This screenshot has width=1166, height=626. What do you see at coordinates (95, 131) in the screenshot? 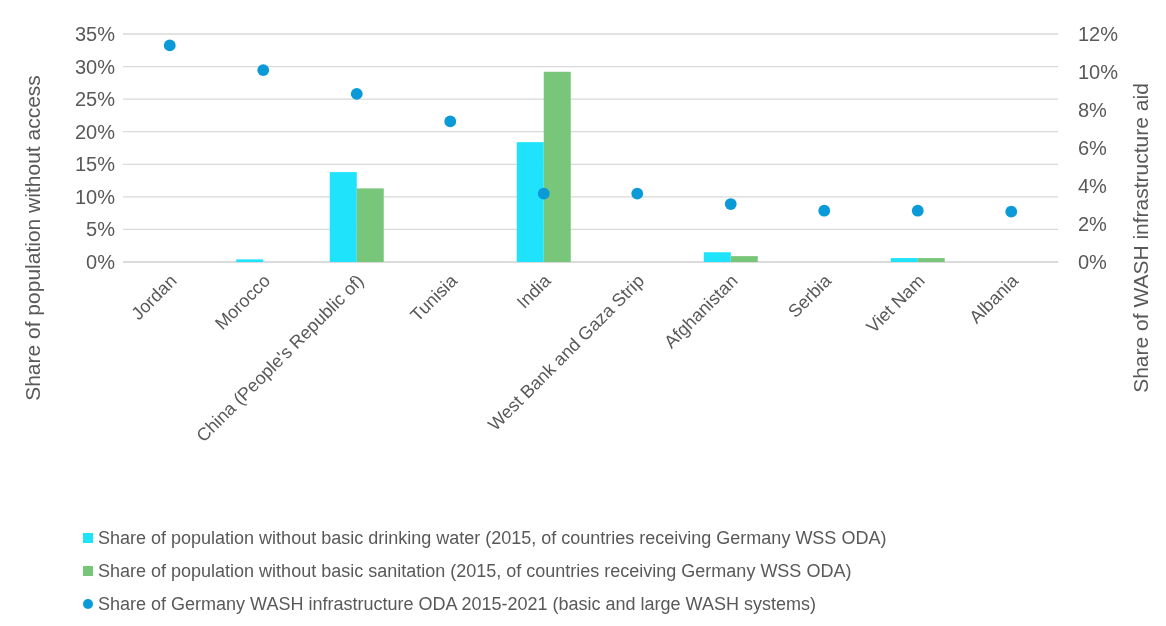
I see `y-tick-label: 20%` at bounding box center [95, 131].